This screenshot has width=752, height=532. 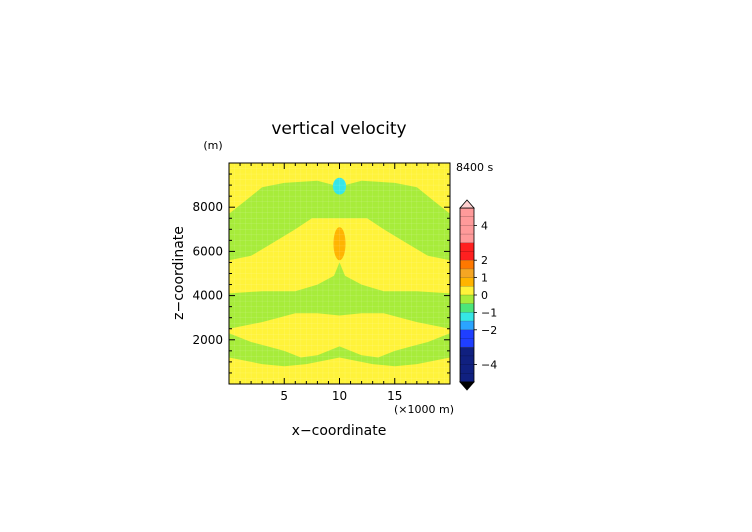 What do you see at coordinates (484, 295) in the screenshot?
I see `colorbar-label: 0` at bounding box center [484, 295].